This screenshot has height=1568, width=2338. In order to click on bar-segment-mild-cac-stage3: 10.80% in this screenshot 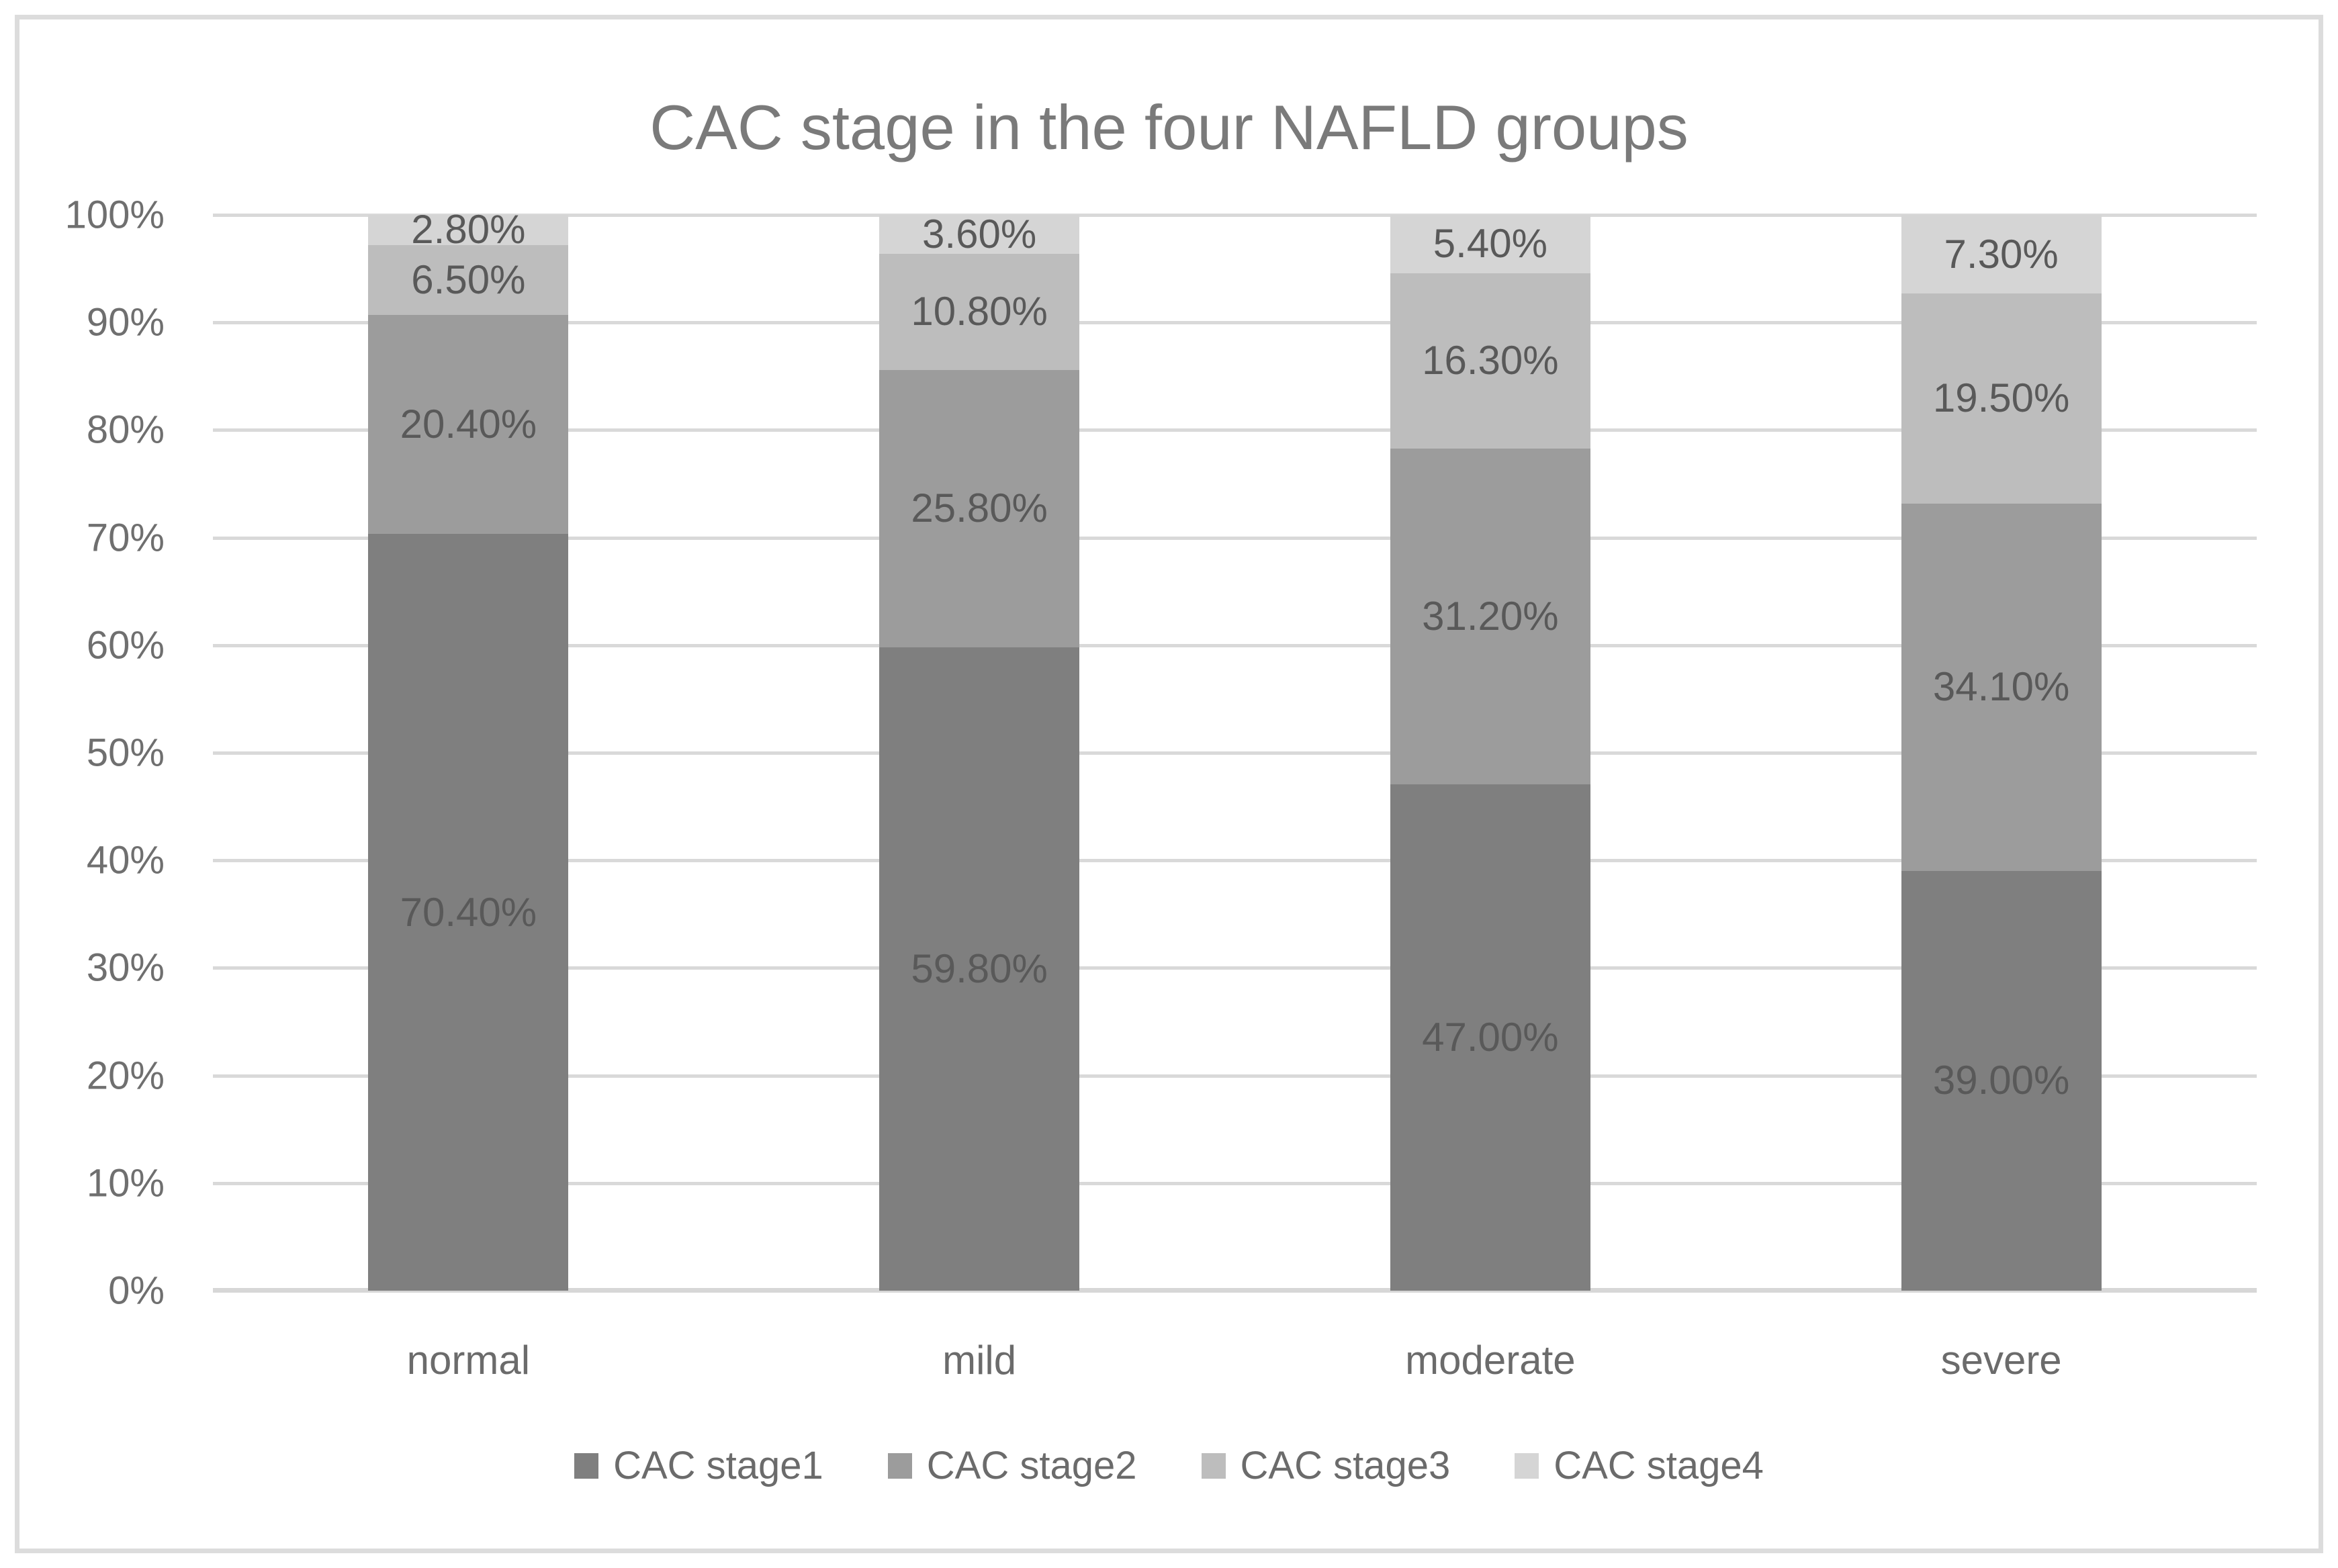, I will do `click(979, 311)`.